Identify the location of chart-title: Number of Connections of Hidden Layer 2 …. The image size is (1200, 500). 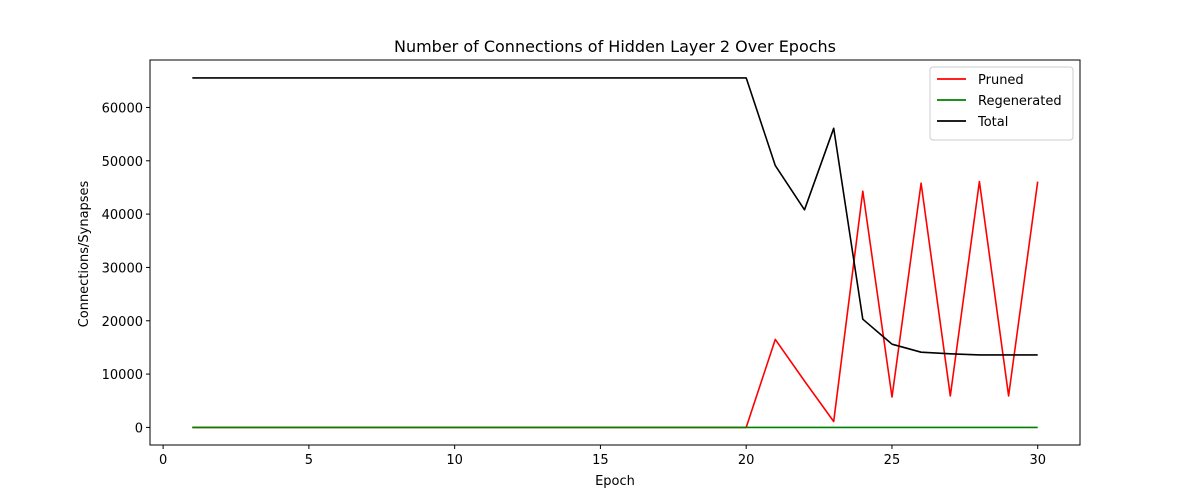
(615, 46).